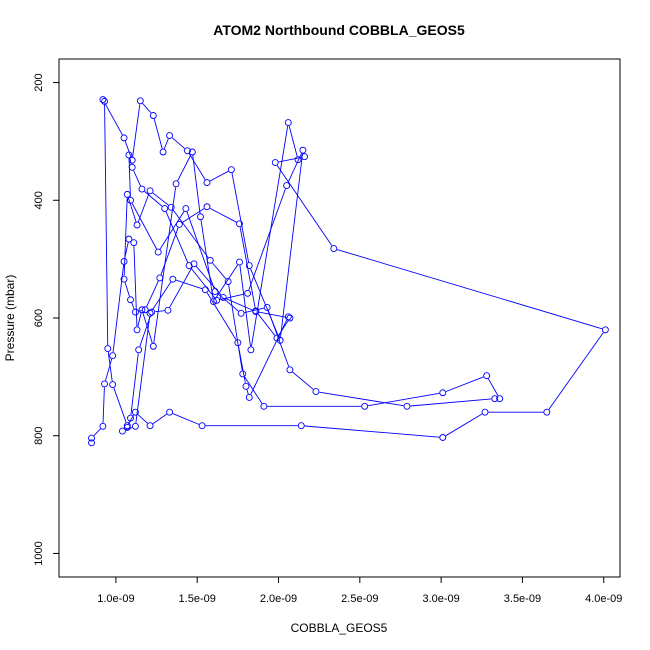 The image size is (650, 650). Describe the element at coordinates (522, 599) in the screenshot. I see `x-tick-label: 3.5e-09` at that location.